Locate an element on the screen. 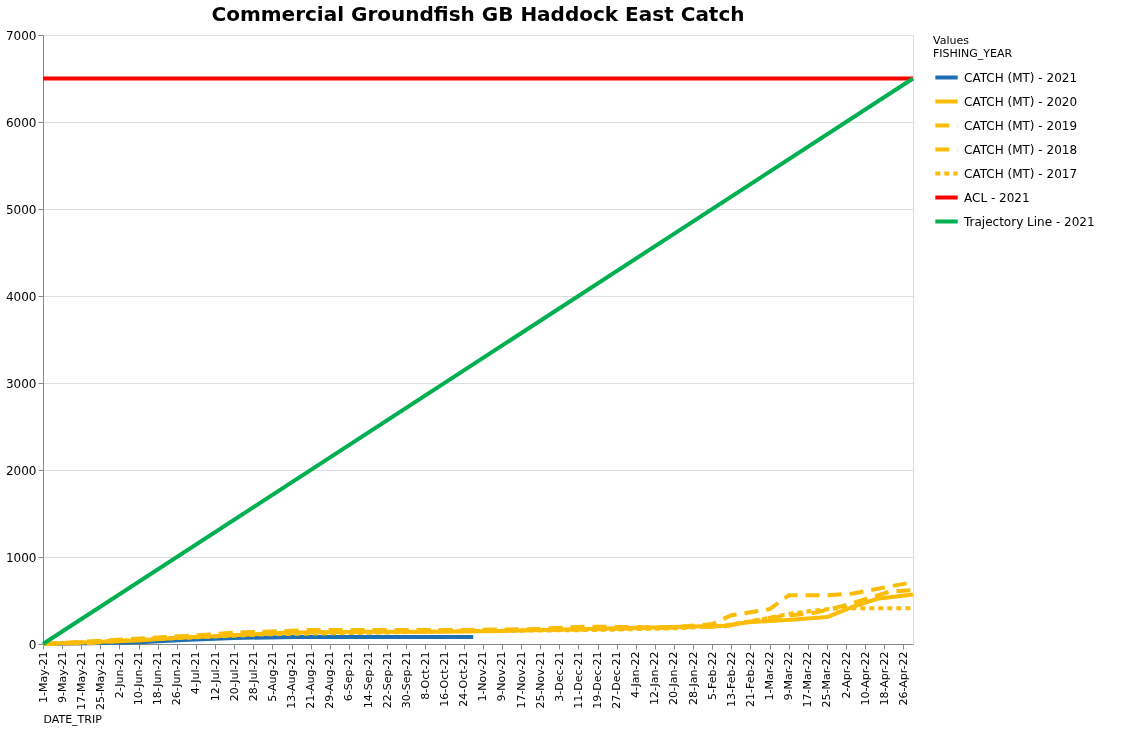 The image size is (1121, 746). x-tick-label: 9-Nov-21 is located at coordinates (502, 676).